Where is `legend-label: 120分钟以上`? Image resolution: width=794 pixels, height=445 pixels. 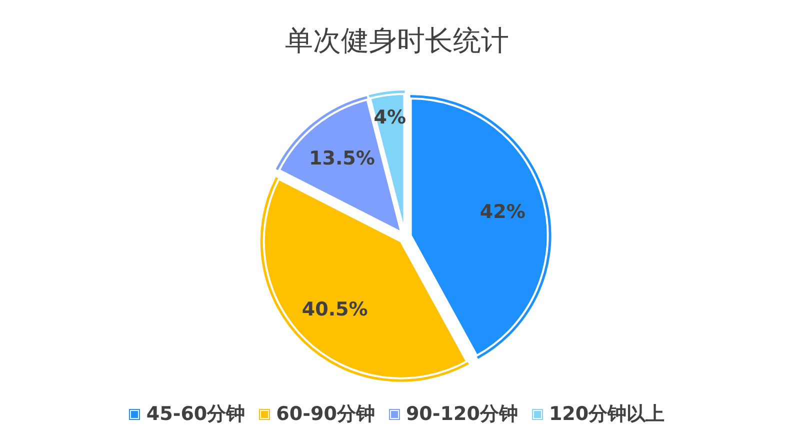
legend-label: 120分钟以上 is located at coordinates (606, 414).